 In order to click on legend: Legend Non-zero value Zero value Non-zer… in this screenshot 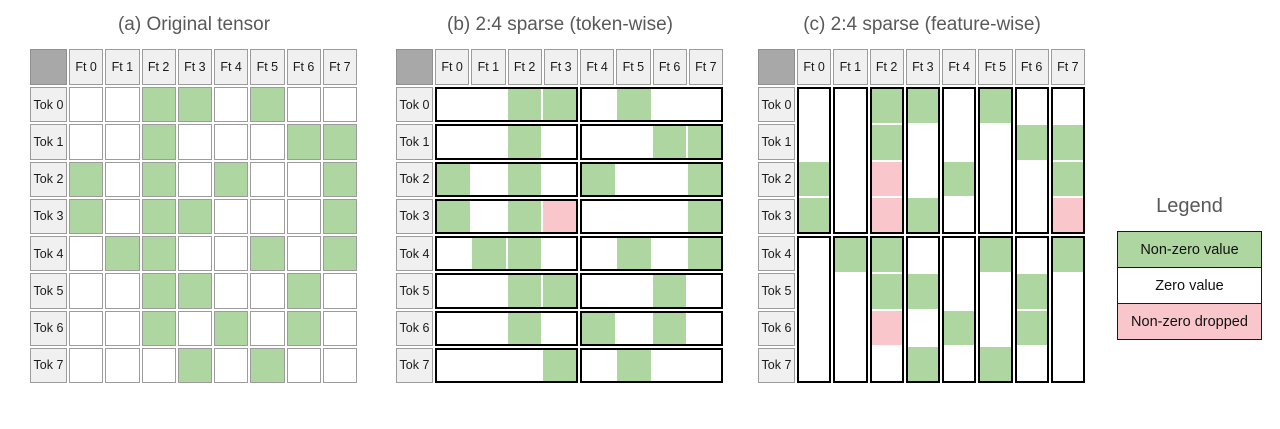, I will do `click(1189, 266)`.